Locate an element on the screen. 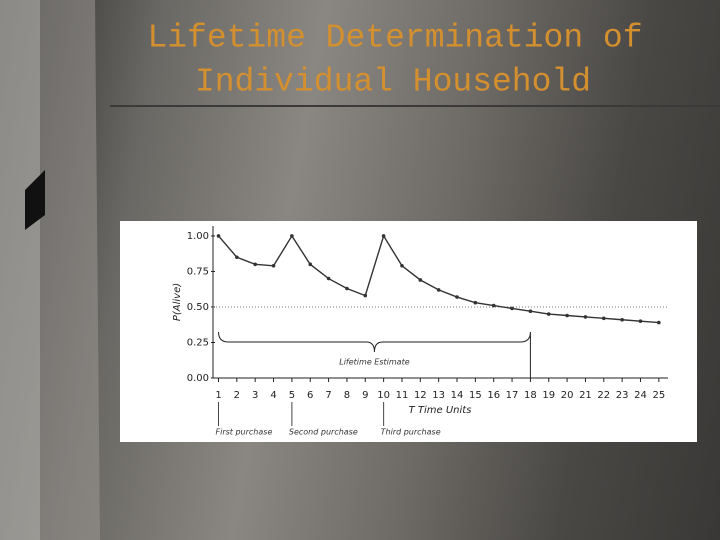  y-tick-label: 1.00 is located at coordinates (198, 236).